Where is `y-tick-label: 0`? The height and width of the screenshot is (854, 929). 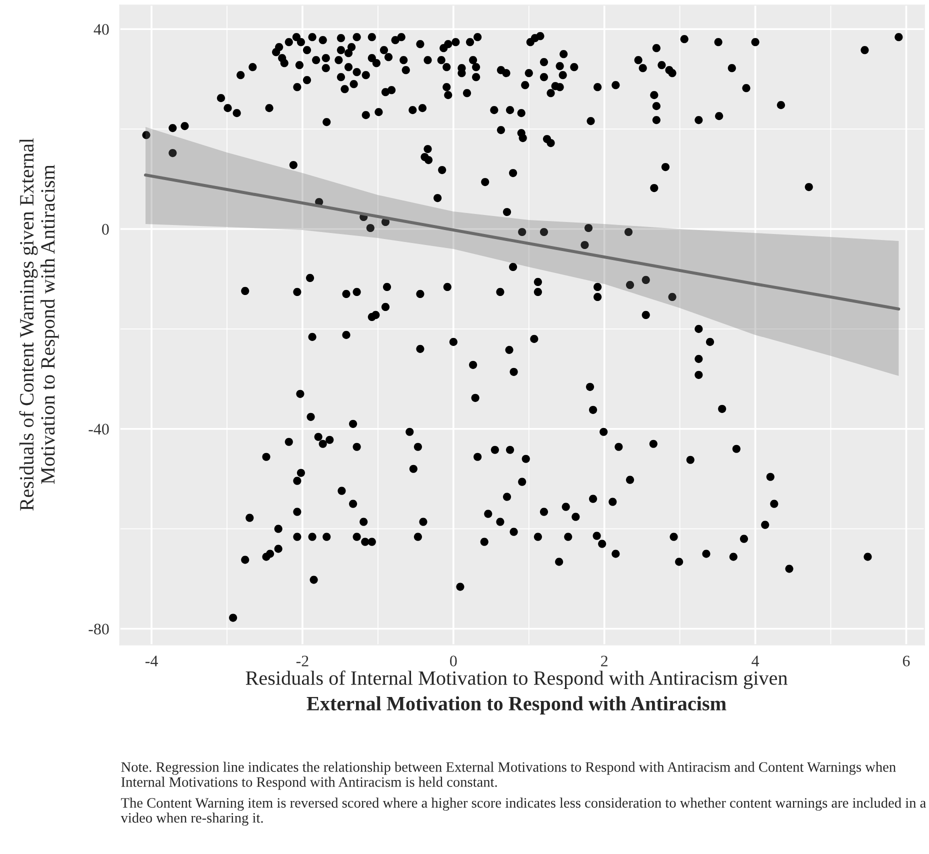
y-tick-label: 0 is located at coordinates (105, 229).